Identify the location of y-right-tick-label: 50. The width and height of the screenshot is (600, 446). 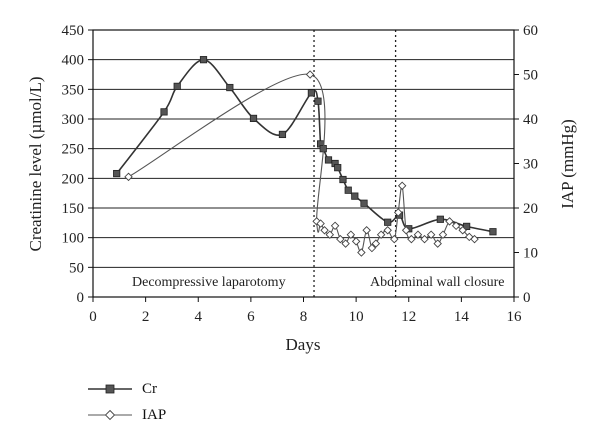
(530, 76).